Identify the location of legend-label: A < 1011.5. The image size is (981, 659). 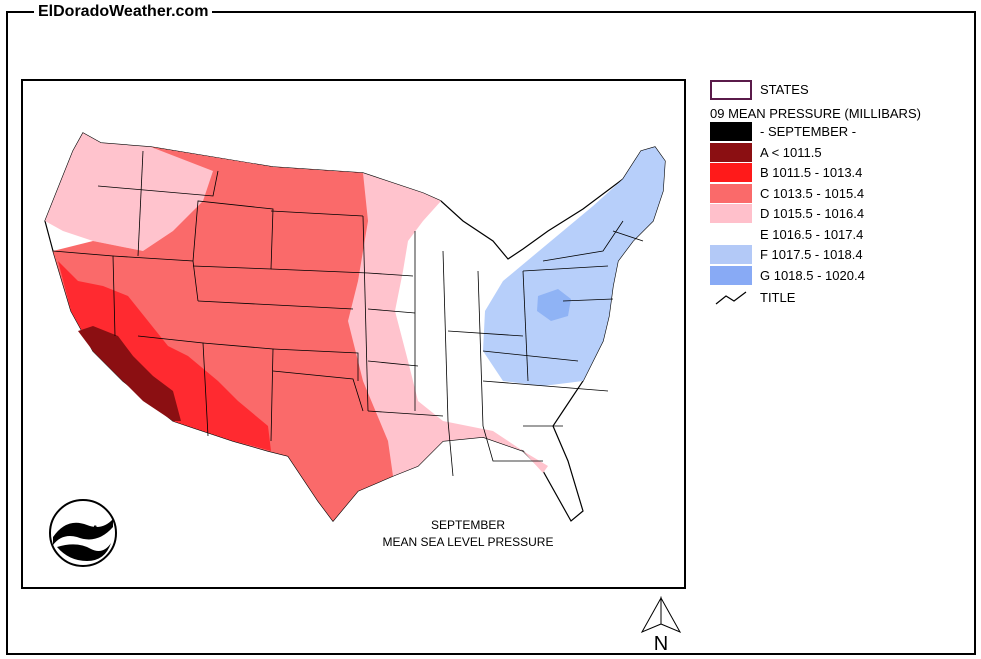
(791, 152).